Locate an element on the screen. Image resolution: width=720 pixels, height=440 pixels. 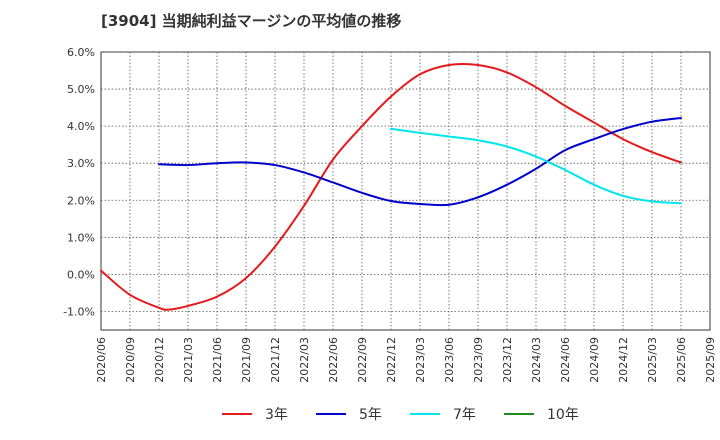
x-tick-label: 2023/12 is located at coordinates (507, 360).